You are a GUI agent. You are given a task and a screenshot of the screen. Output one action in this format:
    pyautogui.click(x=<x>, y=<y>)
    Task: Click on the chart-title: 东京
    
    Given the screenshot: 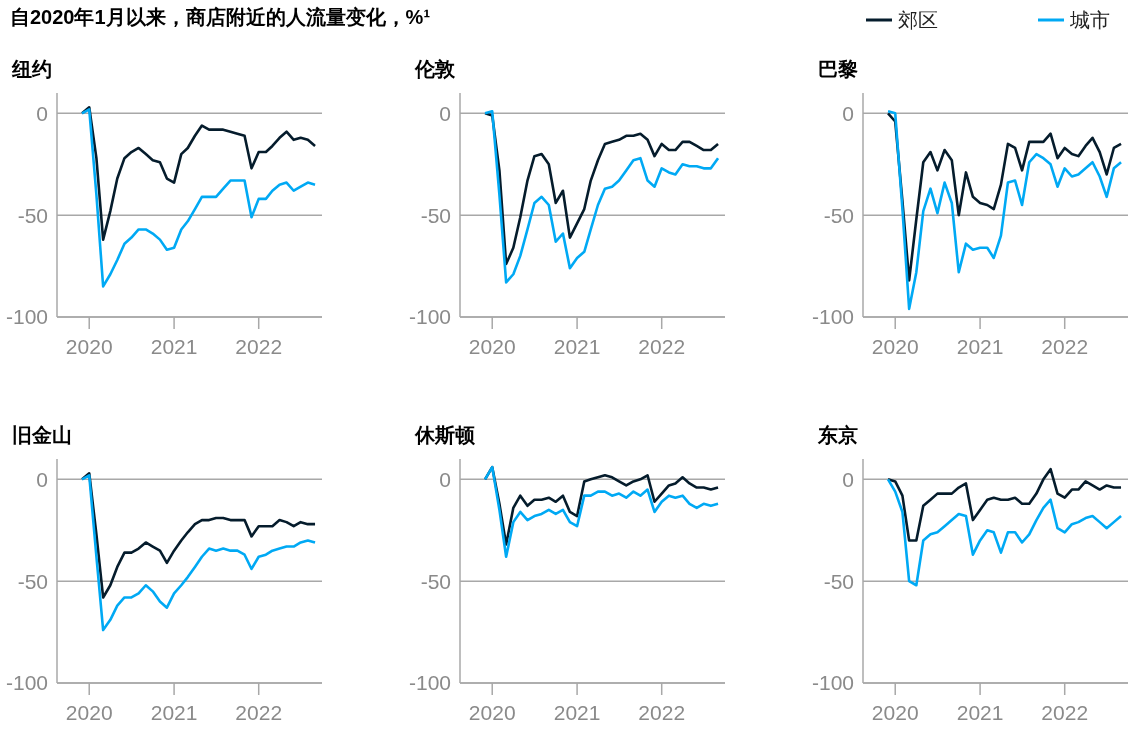 What is the action you would take?
    pyautogui.click(x=838, y=435)
    